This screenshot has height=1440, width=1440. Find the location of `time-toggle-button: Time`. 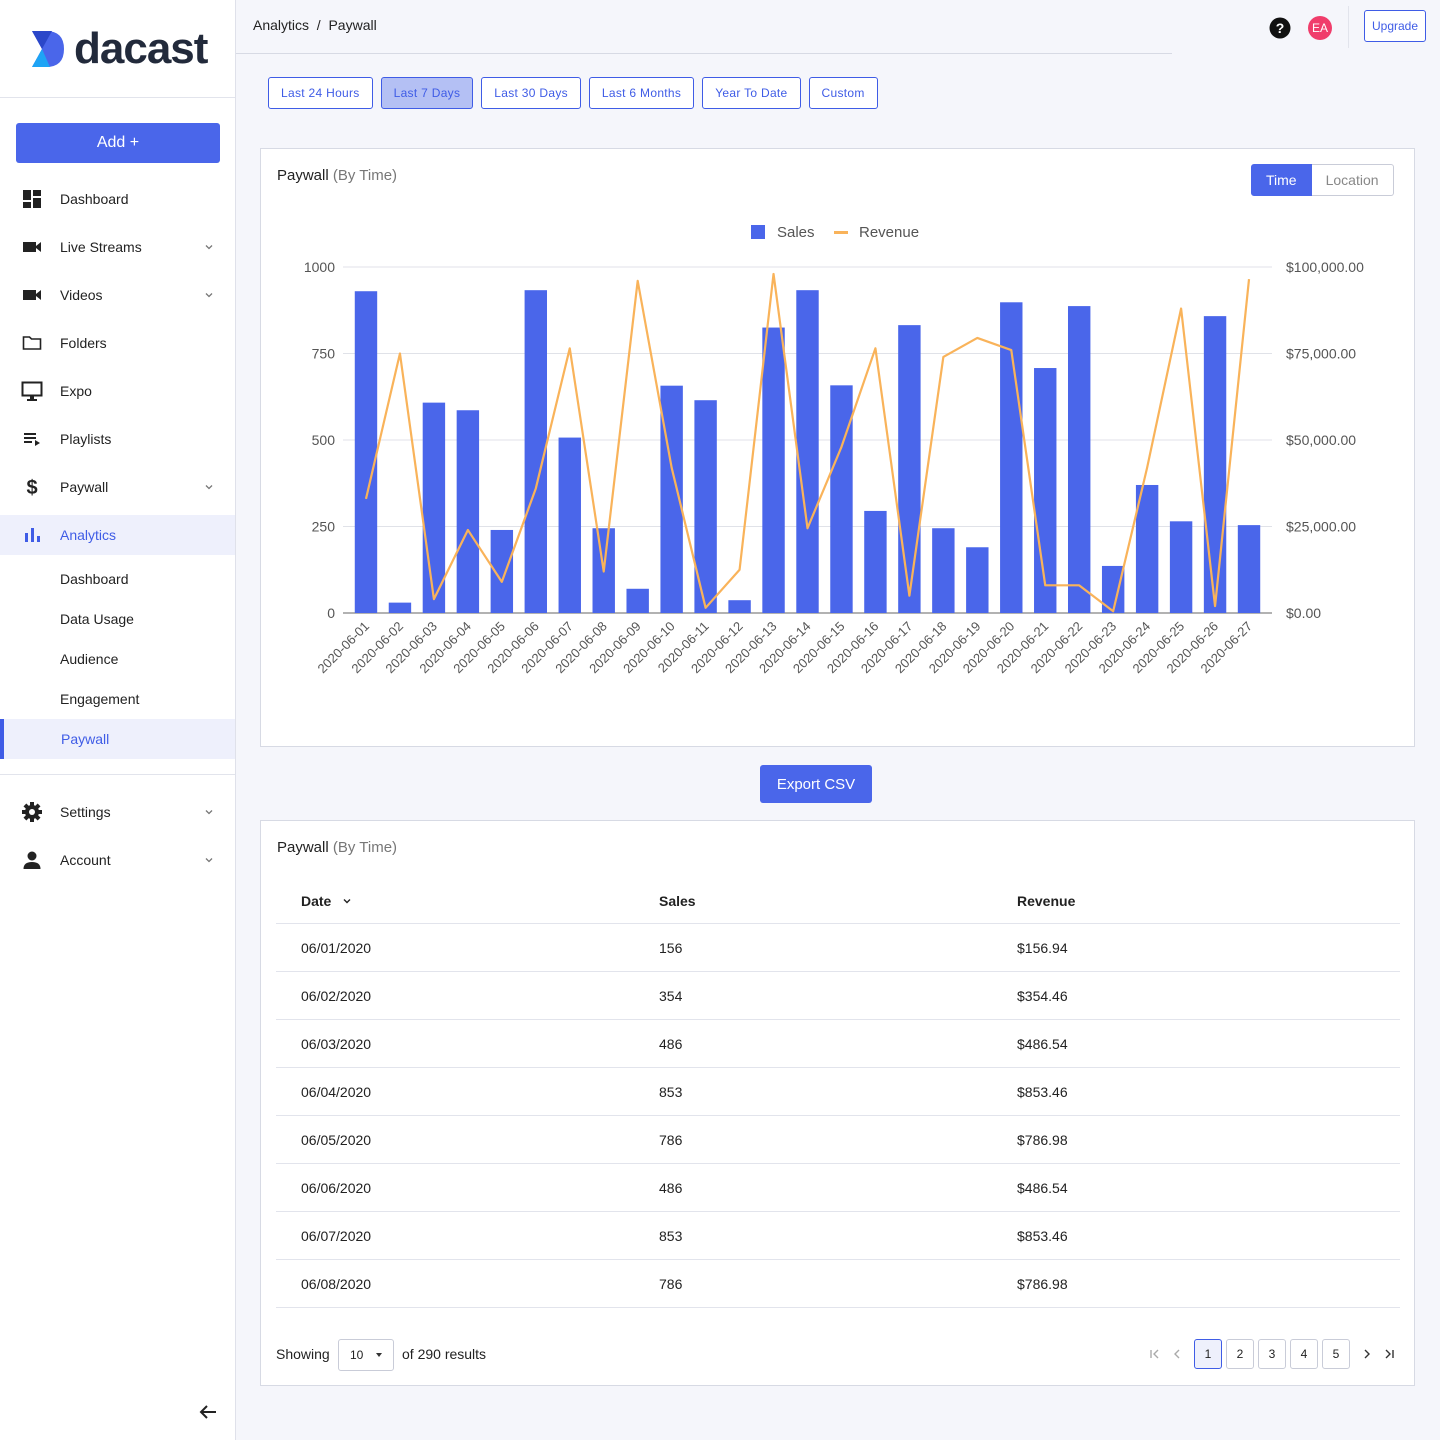

time-toggle-button: Time is located at coordinates (1281, 180).